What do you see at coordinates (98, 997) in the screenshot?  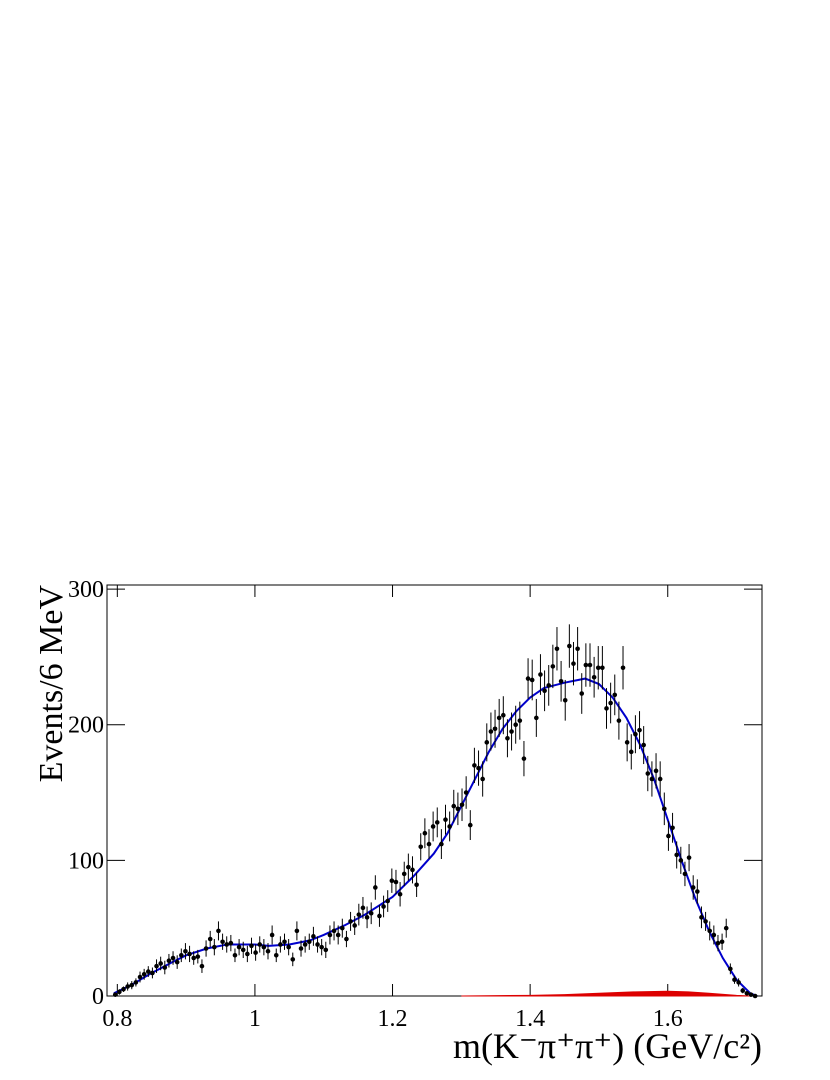 I see `y-tick-label: 0` at bounding box center [98, 997].